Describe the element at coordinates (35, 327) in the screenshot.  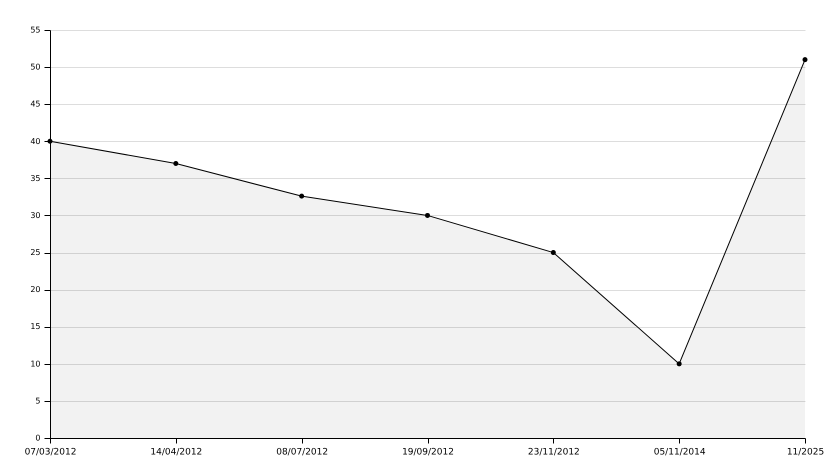
I see `y-tick-label: 15` at that location.